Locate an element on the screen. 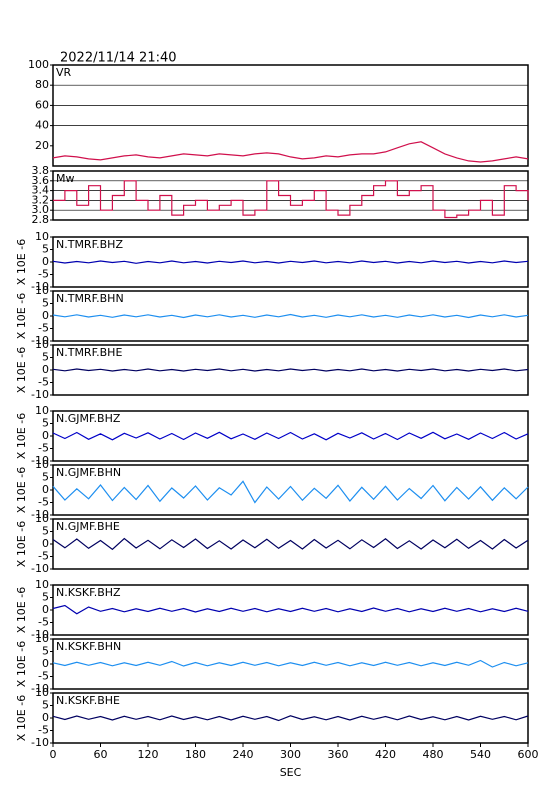 This screenshot has width=554, height=785. y-tick-label: 2.8 is located at coordinates (41, 219).